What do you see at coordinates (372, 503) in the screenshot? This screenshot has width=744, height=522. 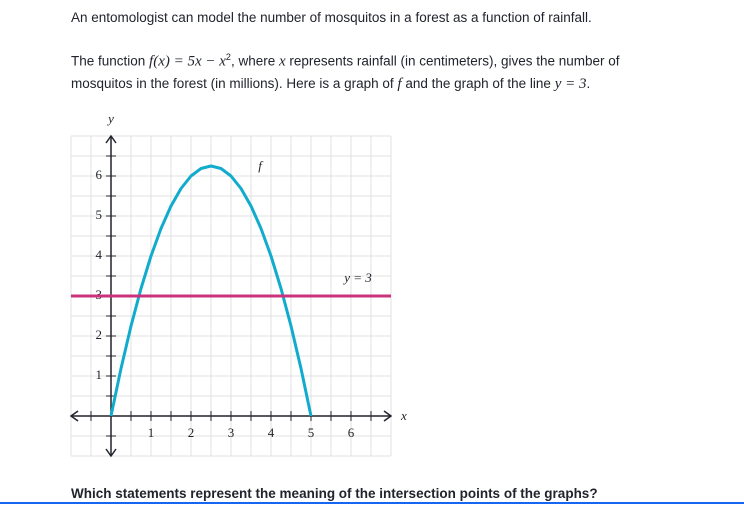 I see `divider` at bounding box center [372, 503].